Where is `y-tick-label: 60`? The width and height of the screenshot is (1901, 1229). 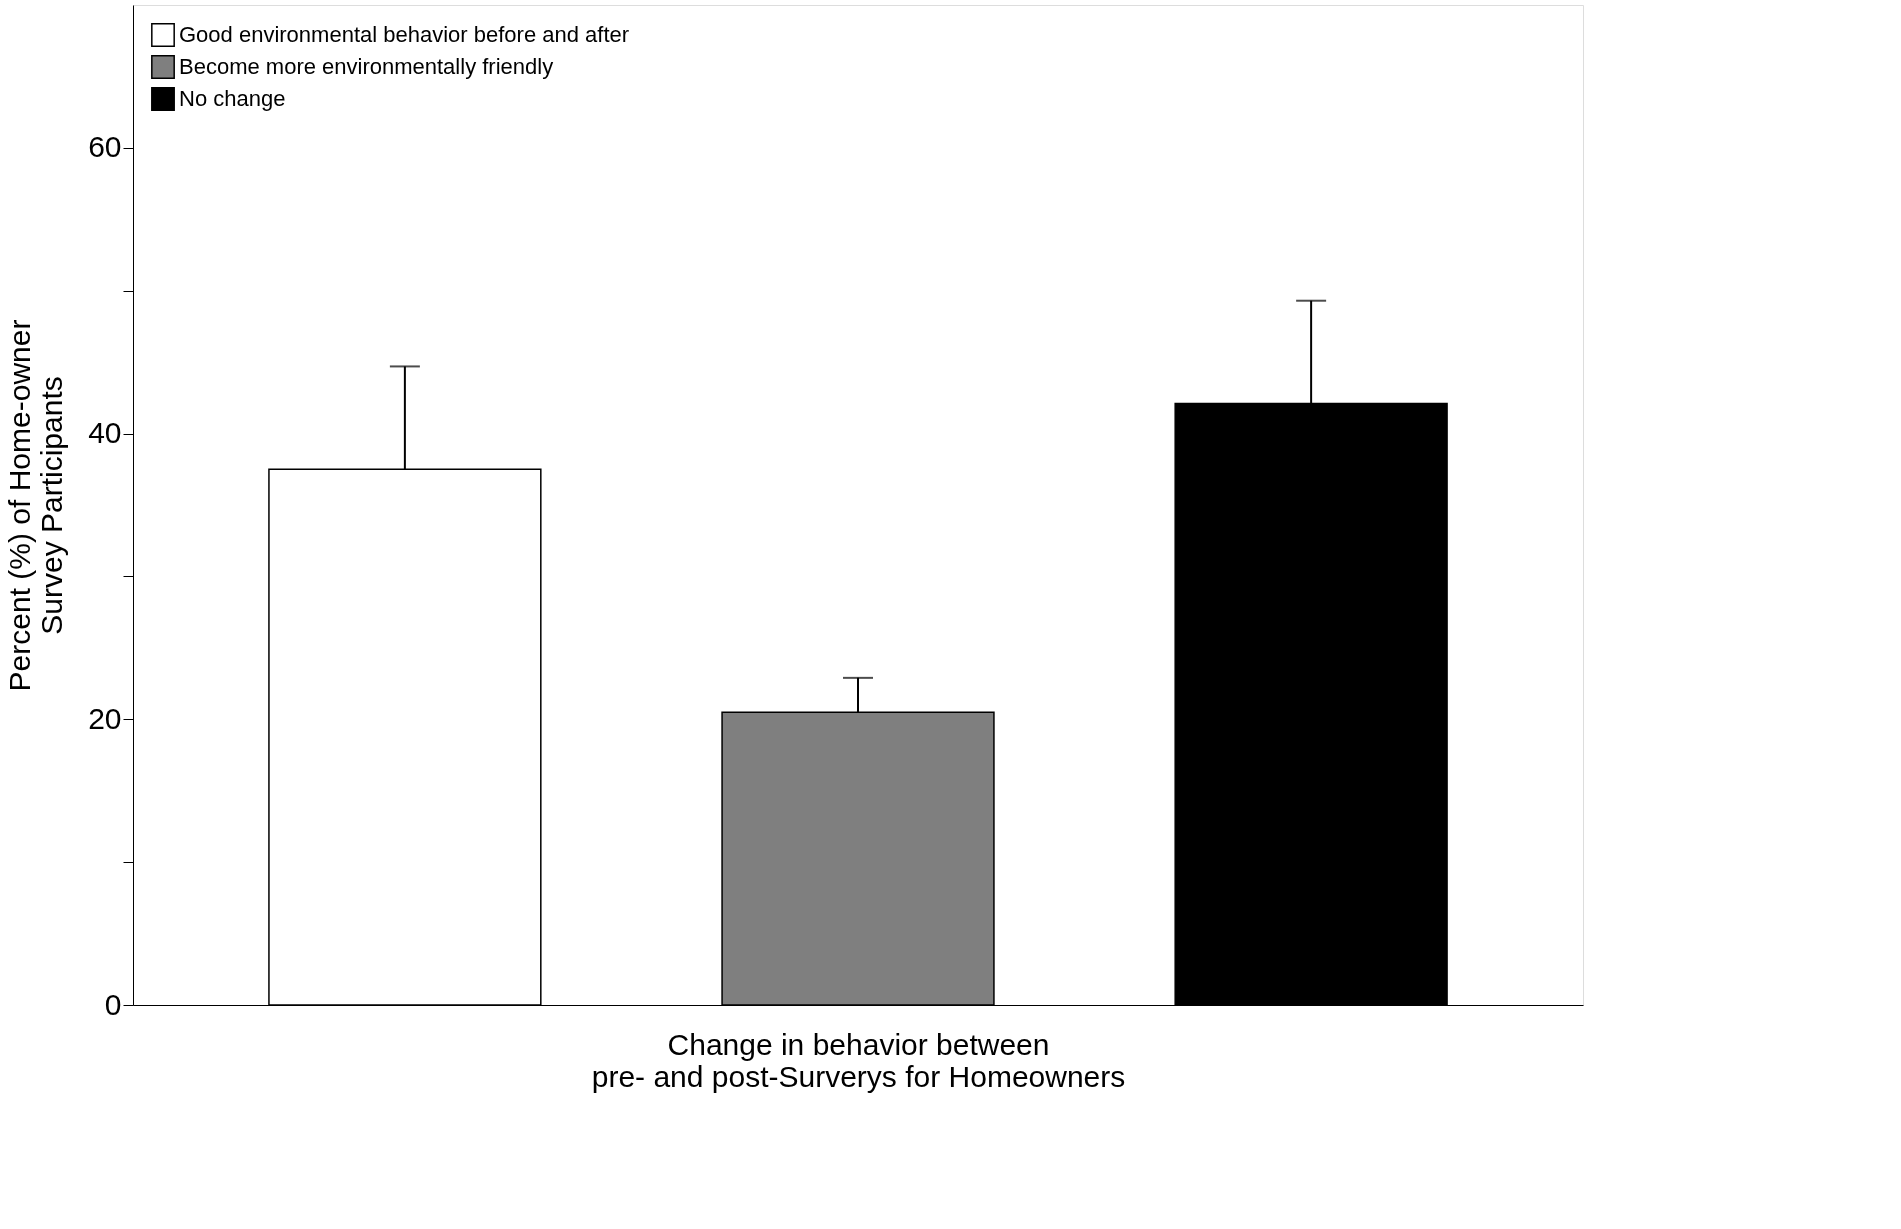 y-tick-label: 60 is located at coordinates (105, 147).